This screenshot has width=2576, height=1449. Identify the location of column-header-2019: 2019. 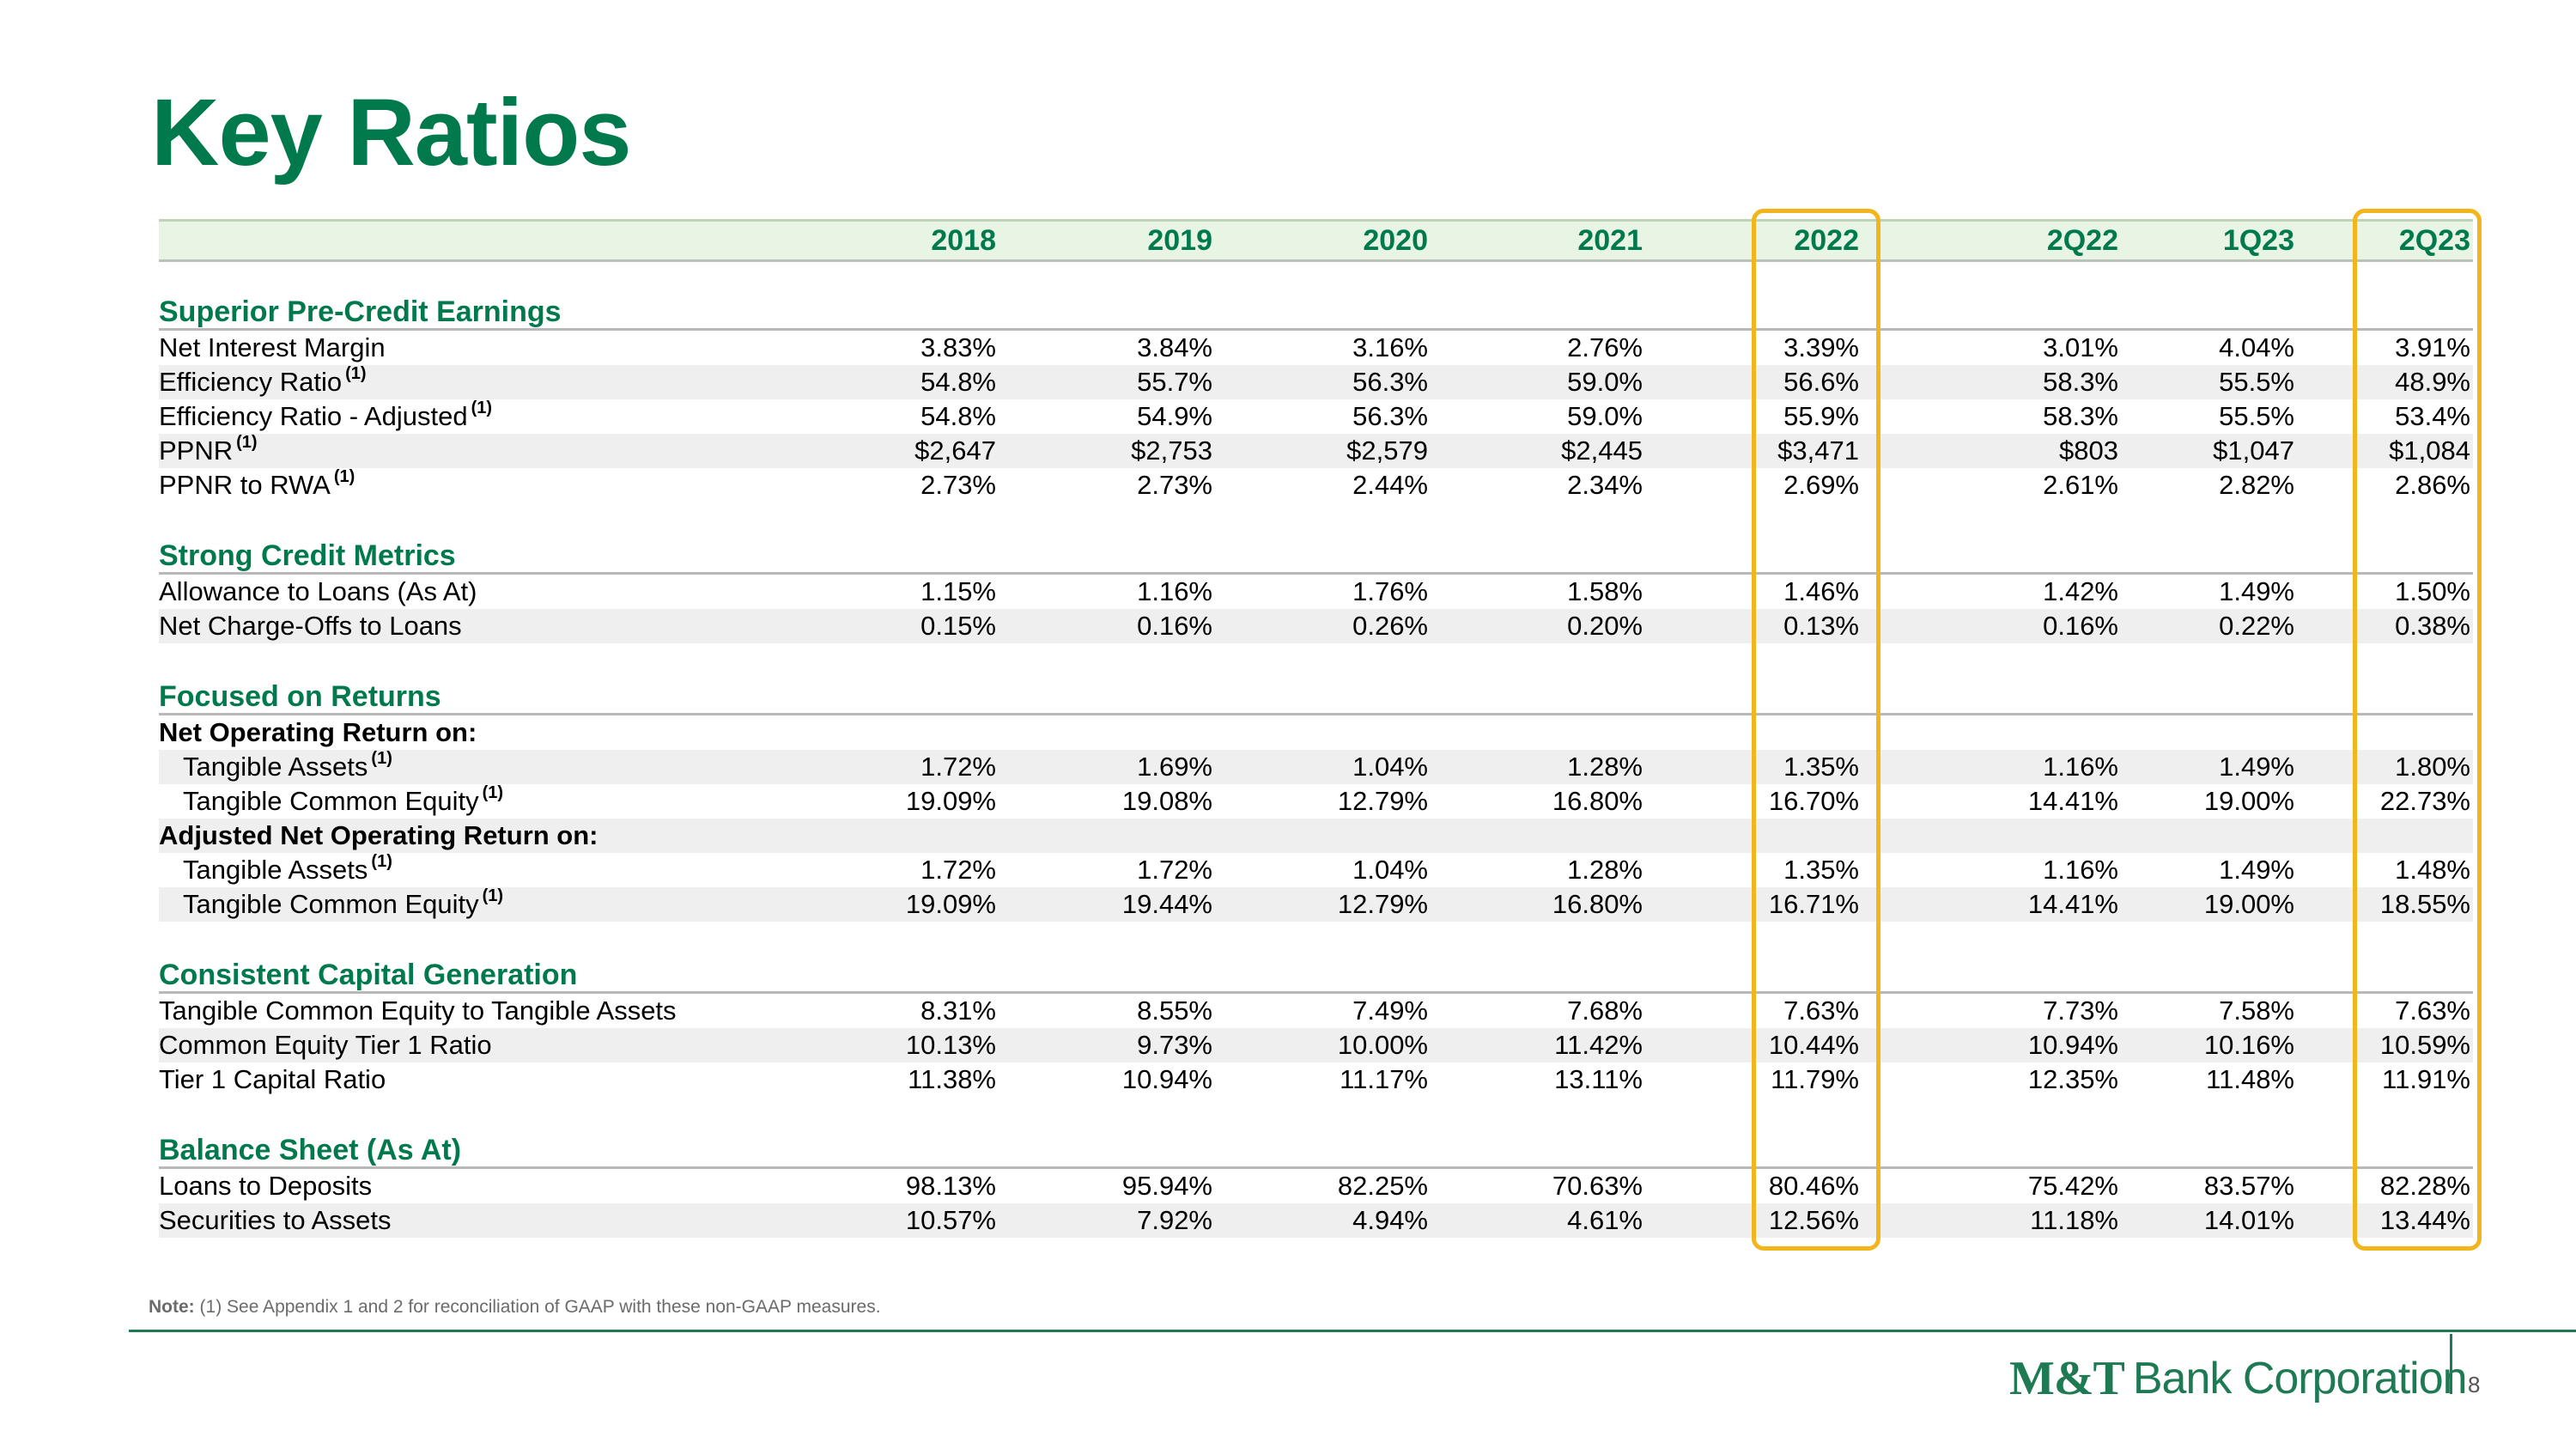
(1180, 240).